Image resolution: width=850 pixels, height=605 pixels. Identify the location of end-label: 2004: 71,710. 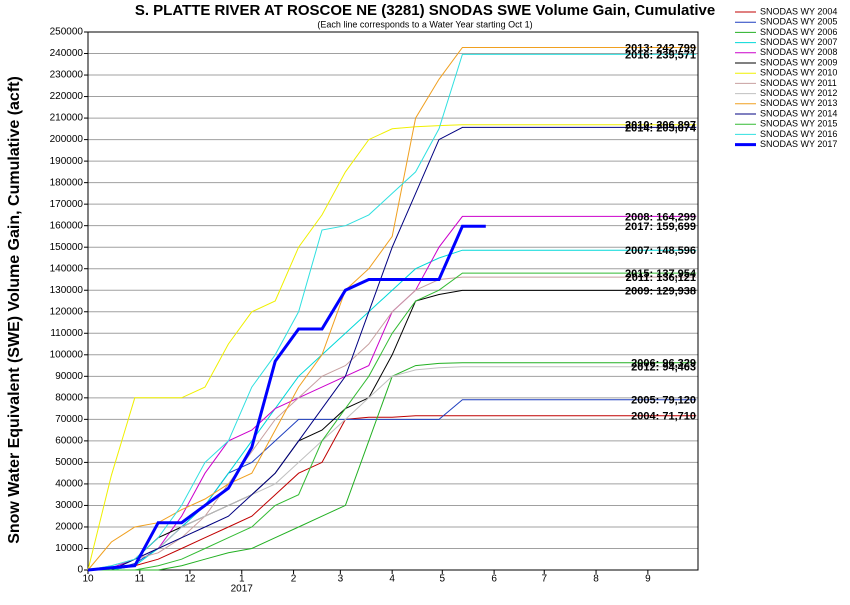
(663, 417).